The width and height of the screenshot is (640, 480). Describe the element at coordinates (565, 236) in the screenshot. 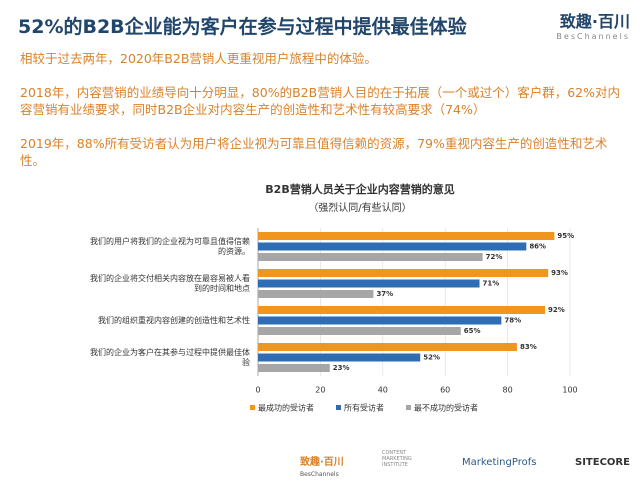

I see `data-label: 95%` at that location.